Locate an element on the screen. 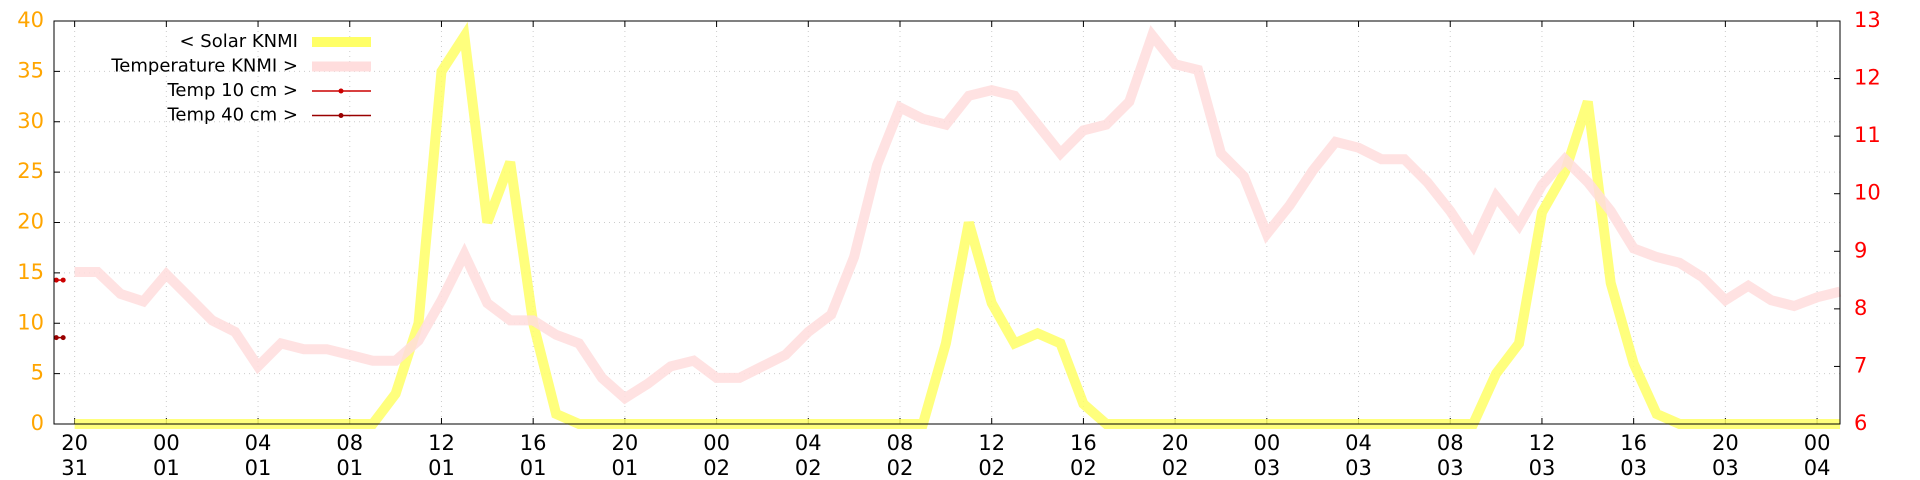 The width and height of the screenshot is (1920, 480). x-tick-label: 20 31 is located at coordinates (74, 455).